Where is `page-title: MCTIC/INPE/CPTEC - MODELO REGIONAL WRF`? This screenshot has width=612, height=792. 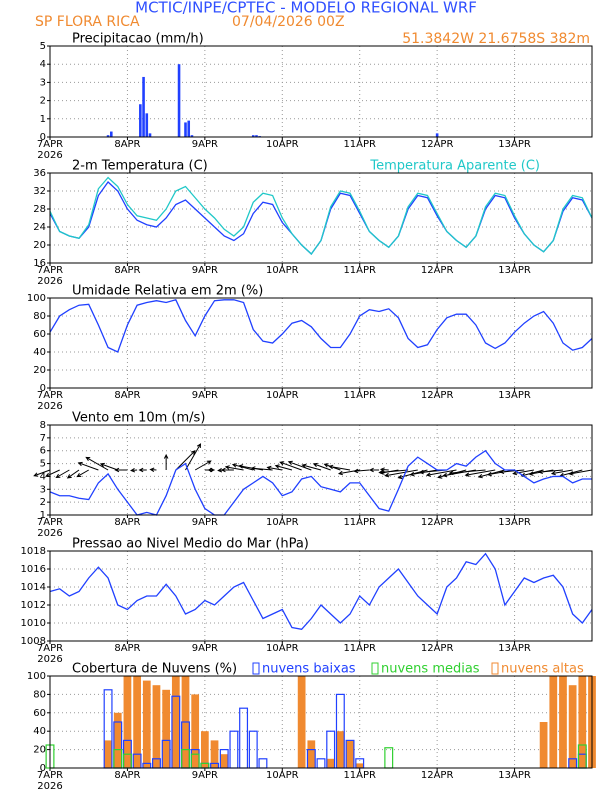 page-title: MCTIC/INPE/CPTEC - MODELO REGIONAL WRF is located at coordinates (306, 8).